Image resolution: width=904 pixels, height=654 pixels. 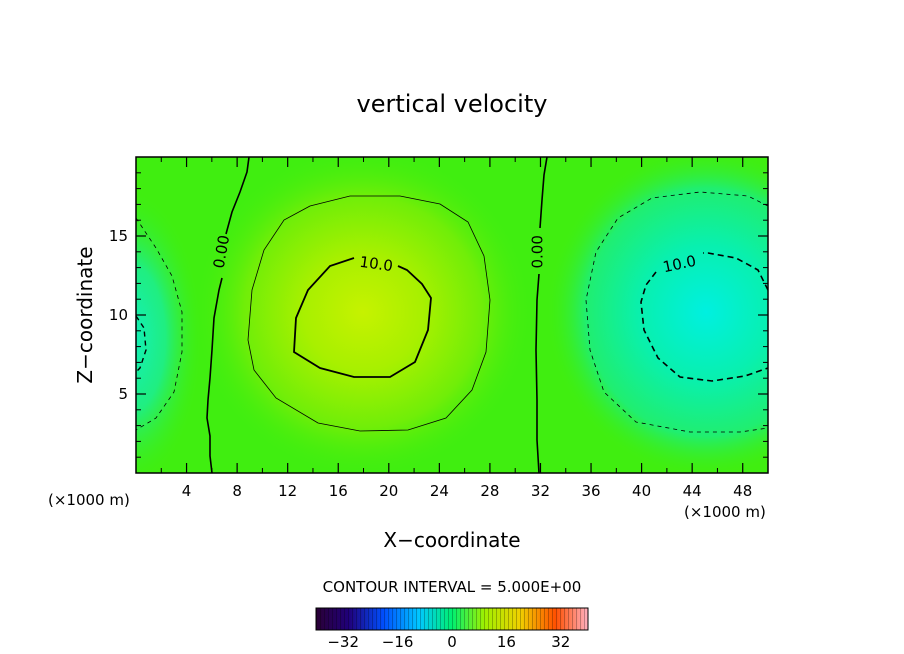 I want to click on x-tick-label: 24, so click(x=439, y=491).